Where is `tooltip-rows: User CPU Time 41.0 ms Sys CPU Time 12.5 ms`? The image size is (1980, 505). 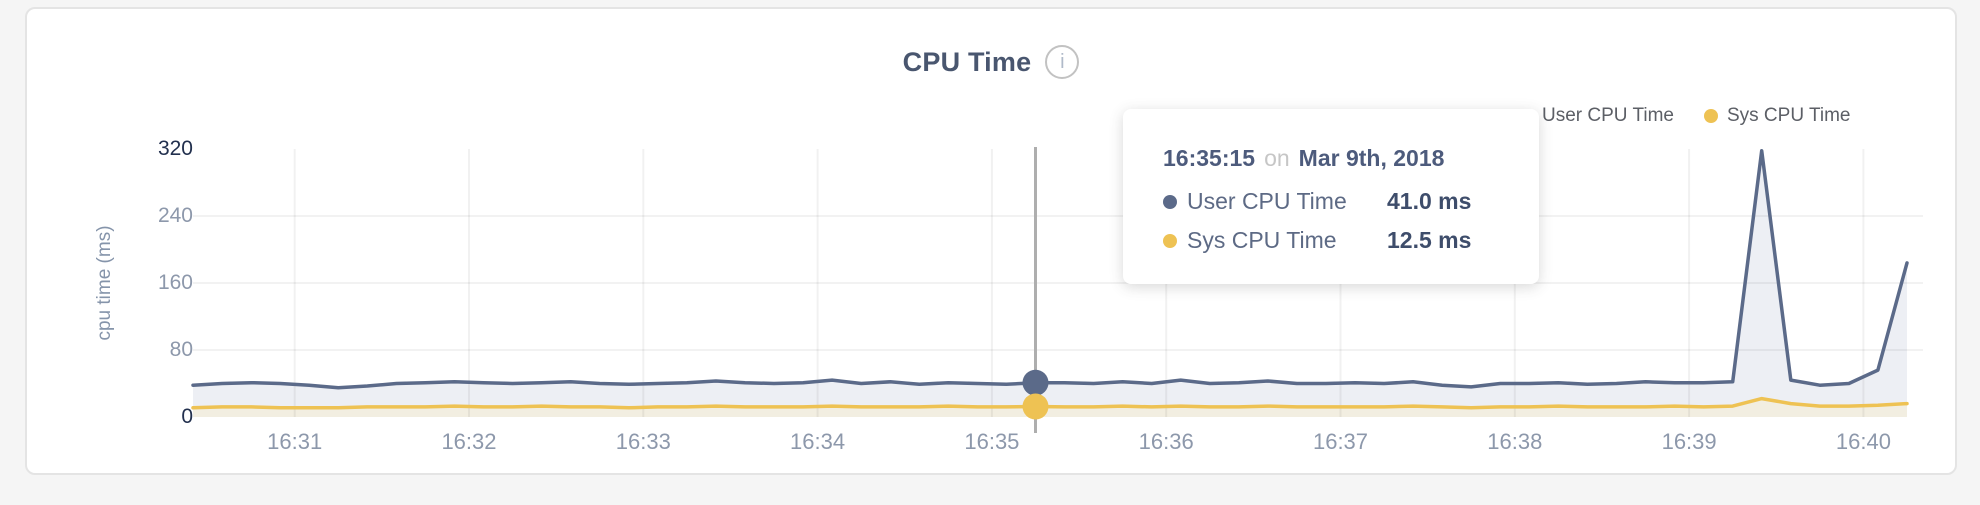
tooltip-rows: User CPU Time 41.0 ms Sys CPU Time 12.5 ms is located at coordinates (1331, 221).